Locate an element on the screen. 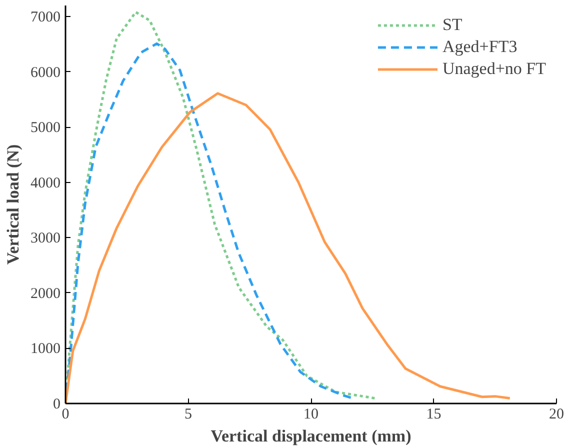 The width and height of the screenshot is (568, 448). y-tick-label: 1000 is located at coordinates (45, 349).